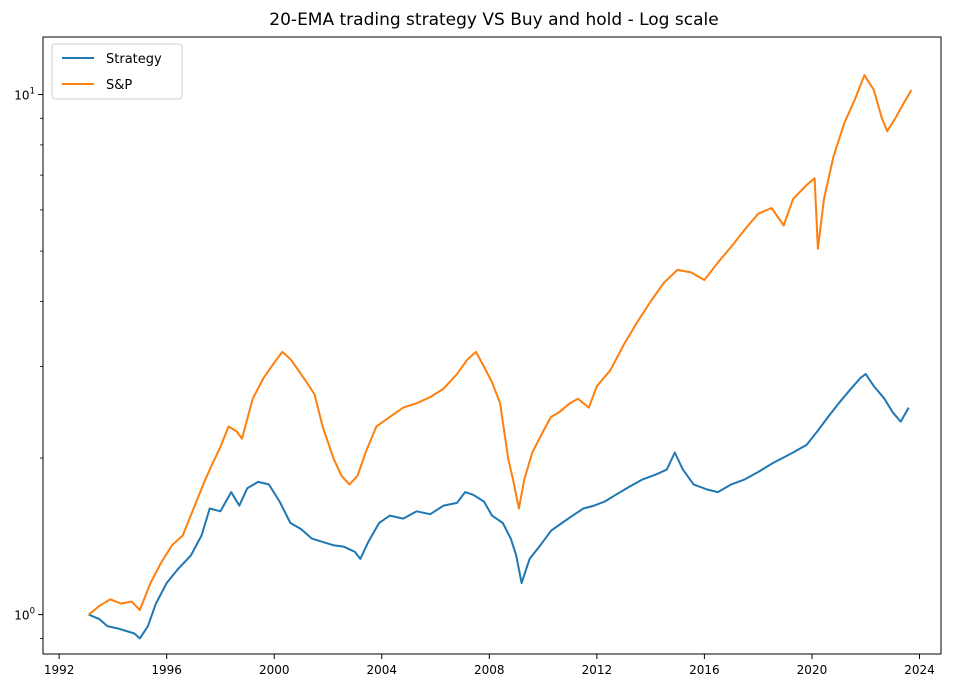  Describe the element at coordinates (24, 95) in the screenshot. I see `y-tick-label: 10¹` at that location.